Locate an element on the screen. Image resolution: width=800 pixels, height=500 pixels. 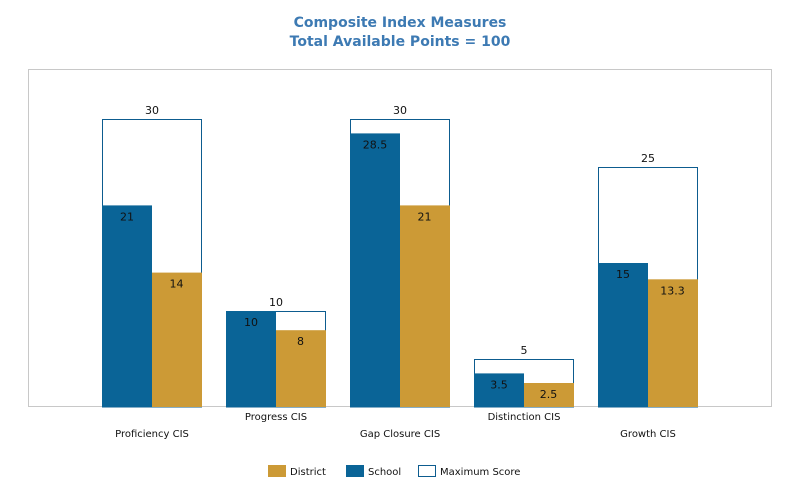
label-school: 3.5 is located at coordinates (499, 384).